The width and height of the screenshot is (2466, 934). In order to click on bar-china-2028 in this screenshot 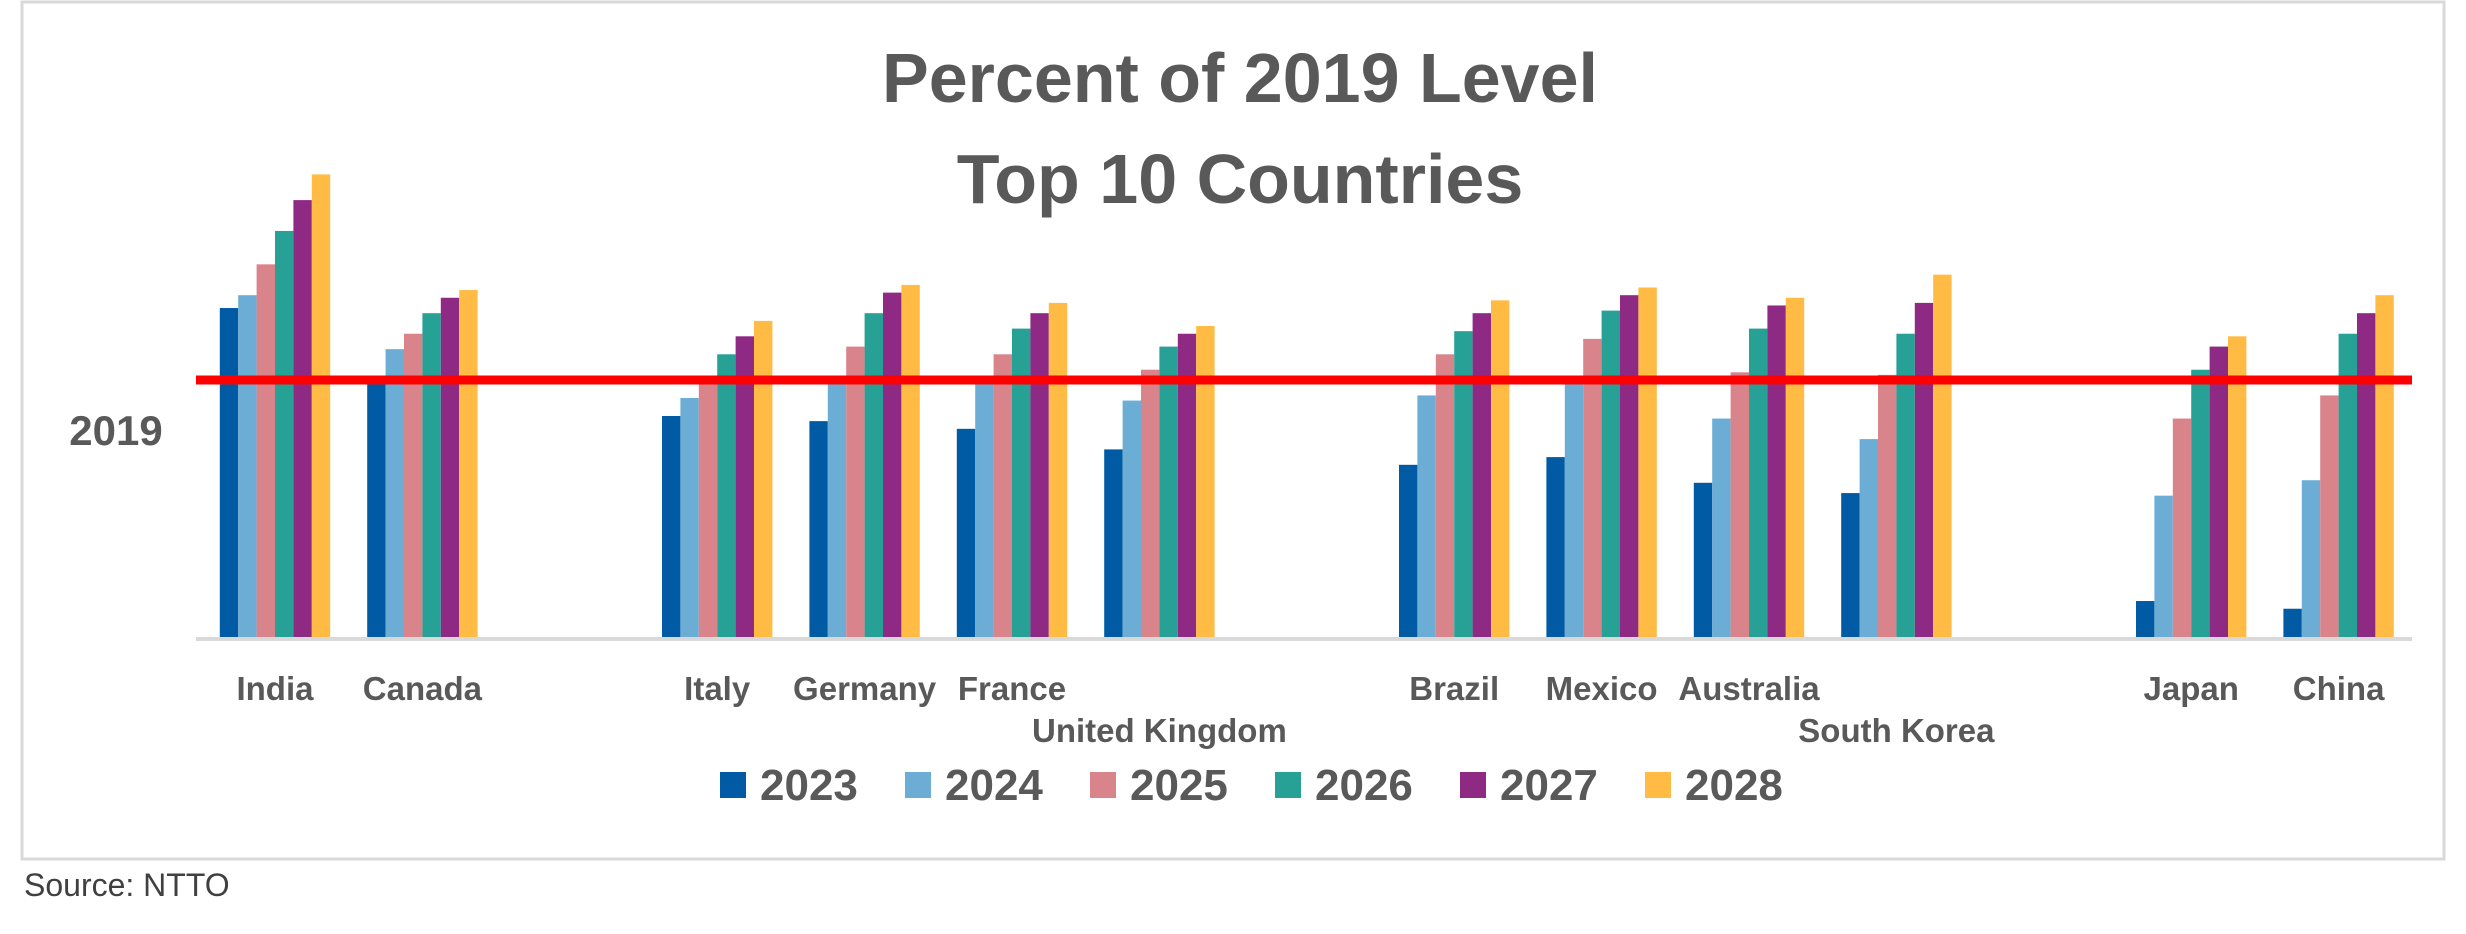, I will do `click(2384, 466)`.